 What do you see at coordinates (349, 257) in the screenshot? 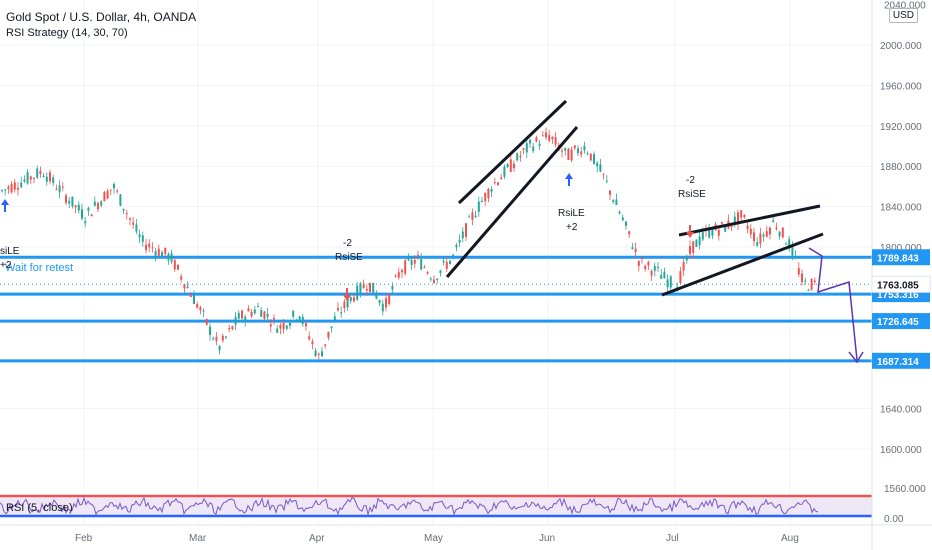
I see `signal-label: RsiSE` at bounding box center [349, 257].